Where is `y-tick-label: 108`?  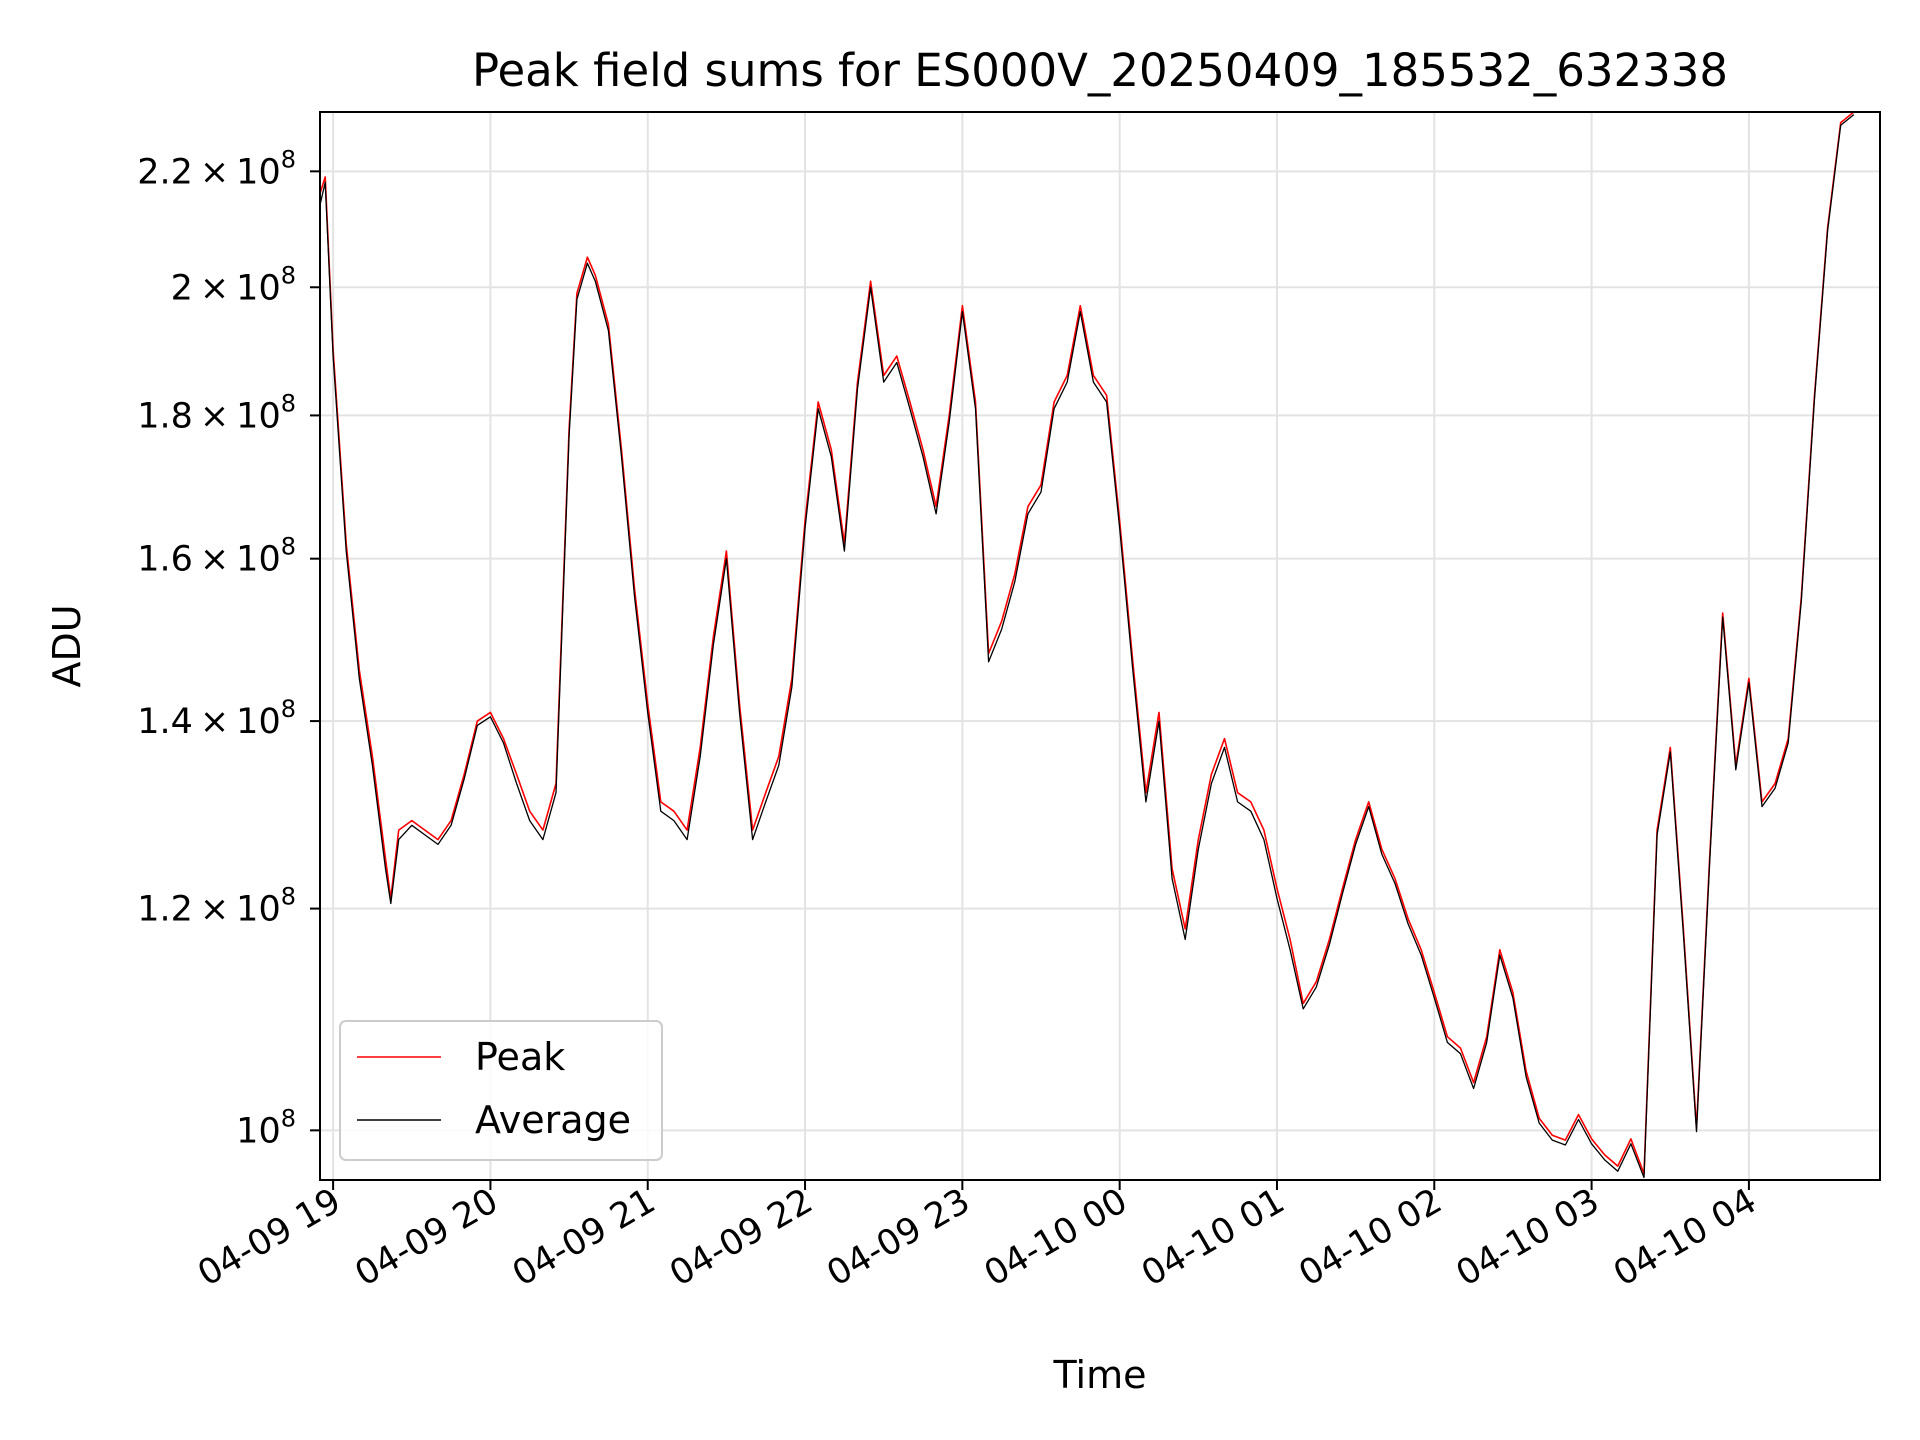
y-tick-label: 108 is located at coordinates (266, 1127).